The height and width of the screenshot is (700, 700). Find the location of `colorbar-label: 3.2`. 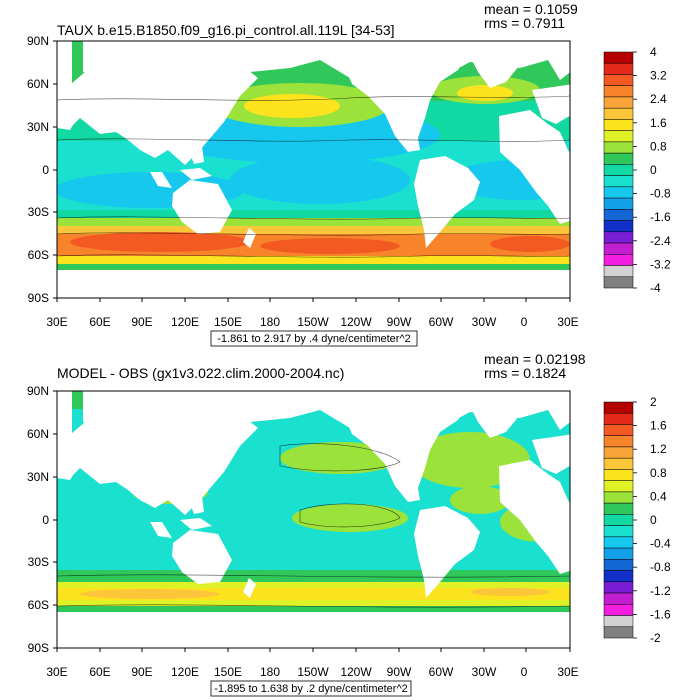

colorbar-label: 3.2 is located at coordinates (658, 76).